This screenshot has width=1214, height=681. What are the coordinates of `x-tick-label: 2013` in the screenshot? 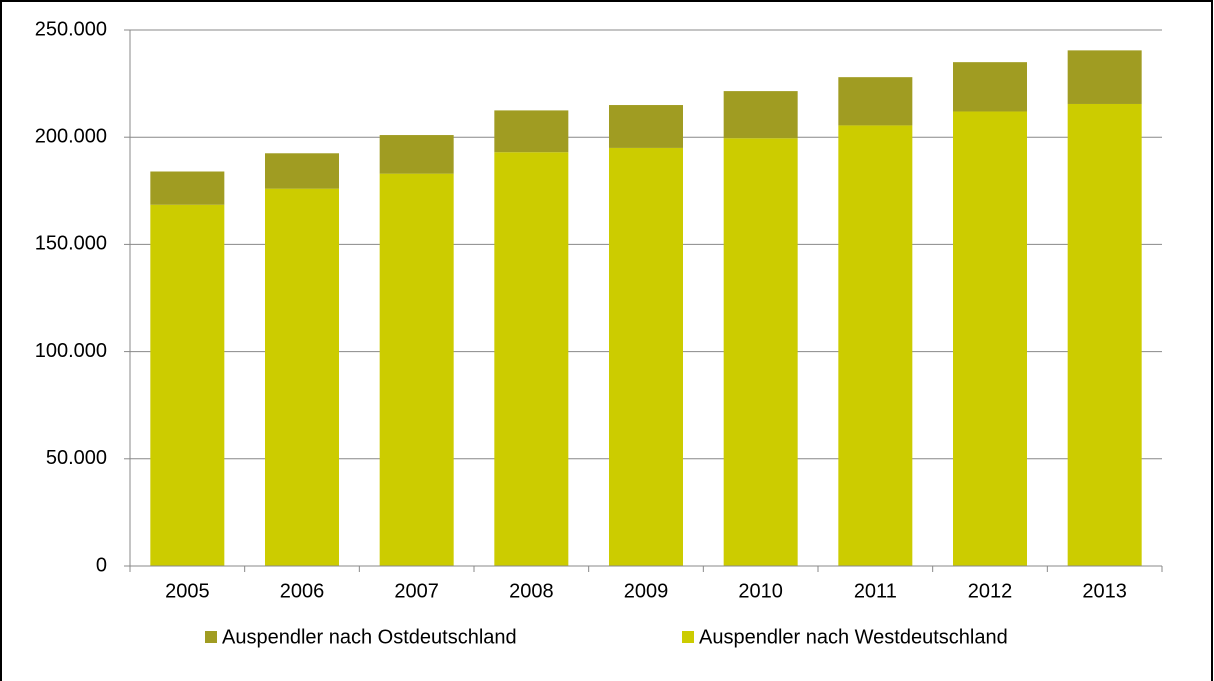 It's located at (1104, 591).